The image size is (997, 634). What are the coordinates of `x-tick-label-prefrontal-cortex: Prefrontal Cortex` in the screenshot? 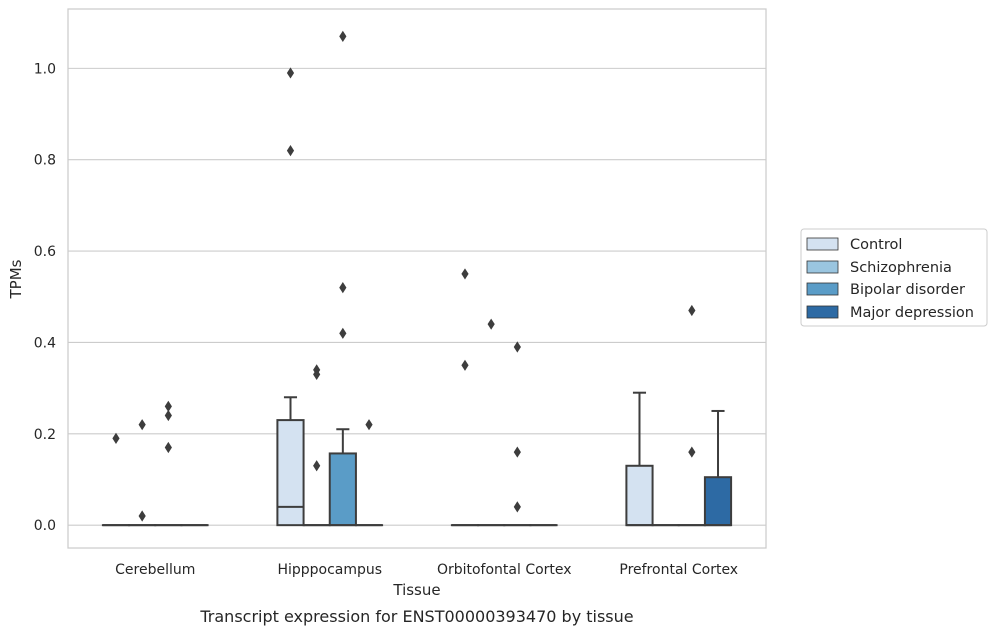 It's located at (678, 570).